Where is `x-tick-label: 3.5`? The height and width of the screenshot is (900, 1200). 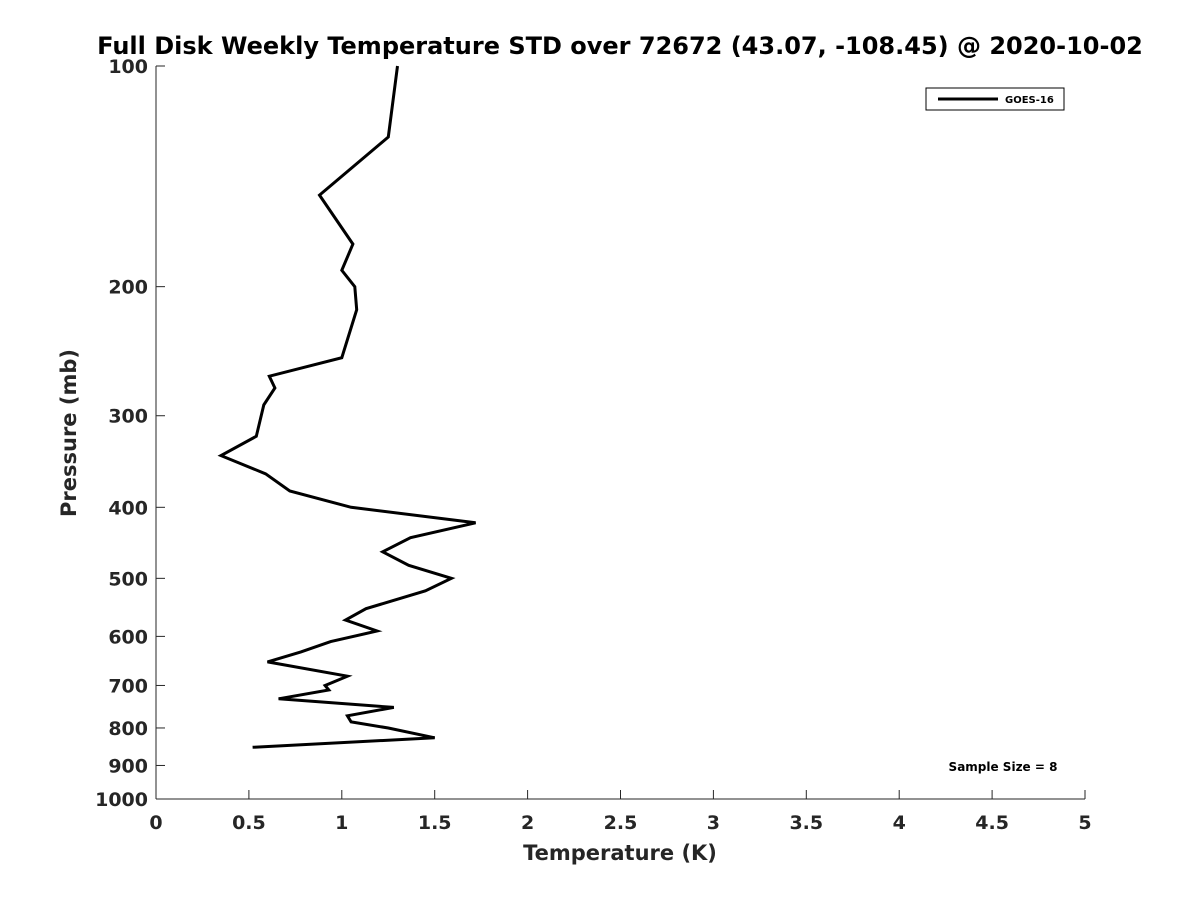
x-tick-label: 3.5 is located at coordinates (806, 823).